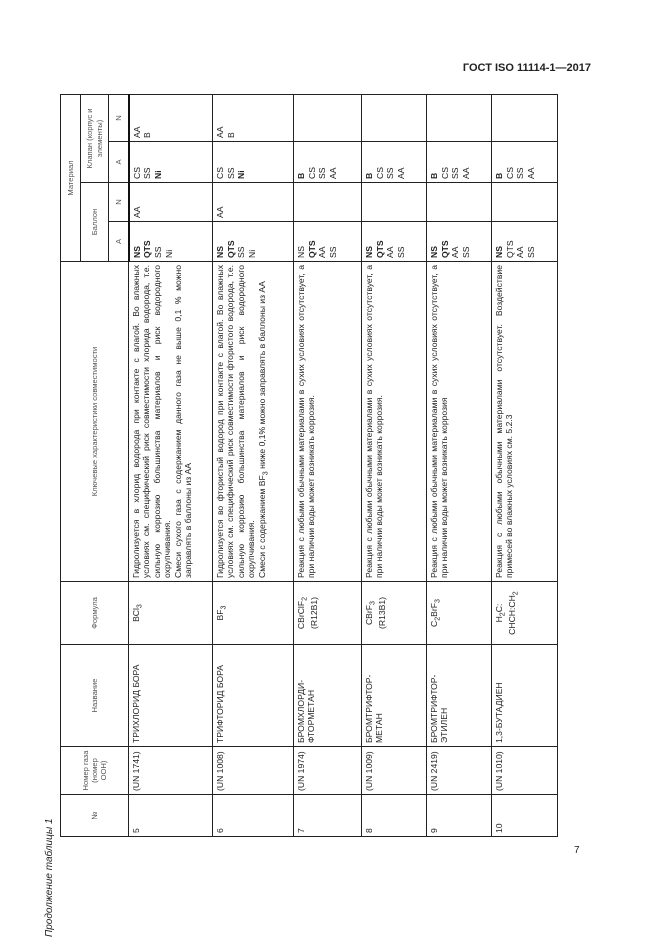 This screenshot has width=661, height=937. What do you see at coordinates (459, 613) in the screenshot?
I see `cell-formula: C2BrF3` at bounding box center [459, 613].